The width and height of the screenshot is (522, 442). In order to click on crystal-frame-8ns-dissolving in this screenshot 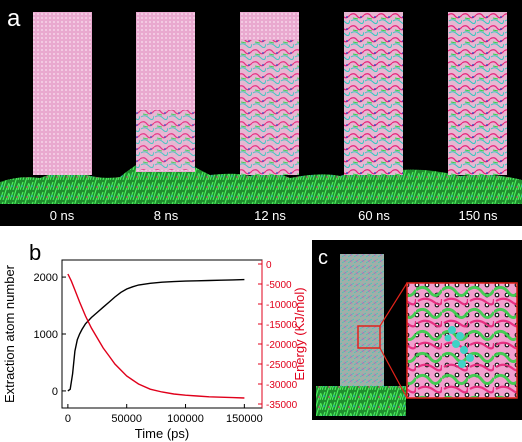, I will do `click(165, 140)`.